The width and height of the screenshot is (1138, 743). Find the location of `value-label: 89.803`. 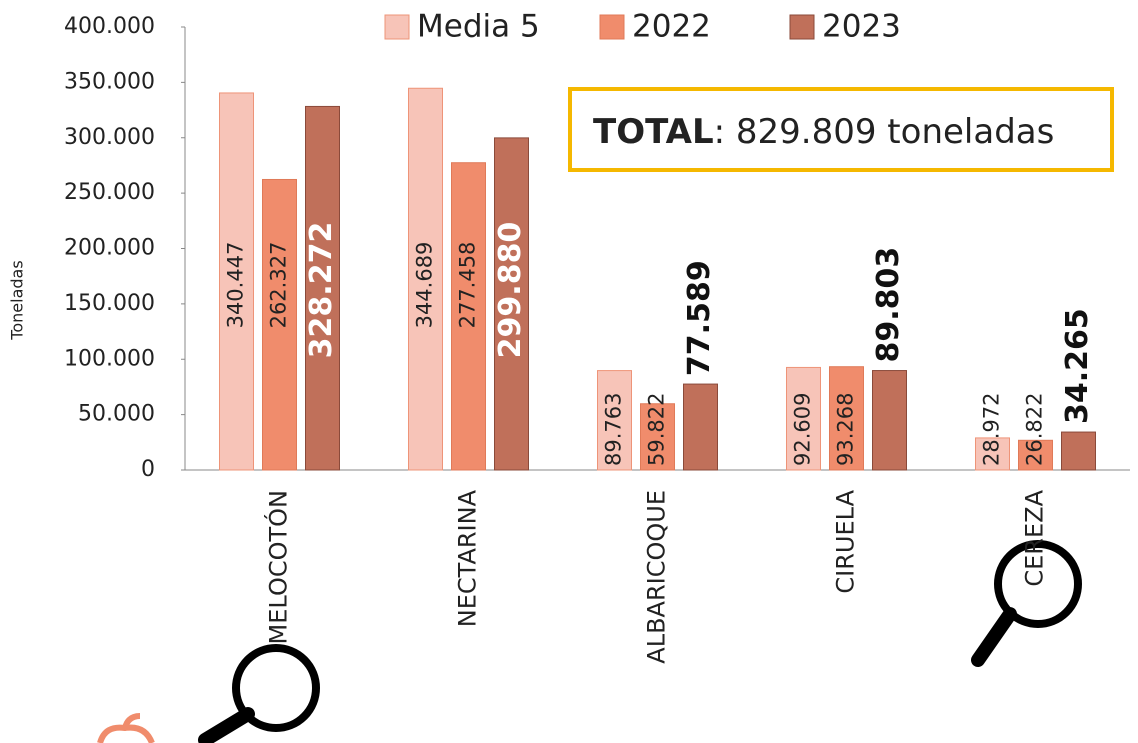

value-label: 89.803 is located at coordinates (888, 305).